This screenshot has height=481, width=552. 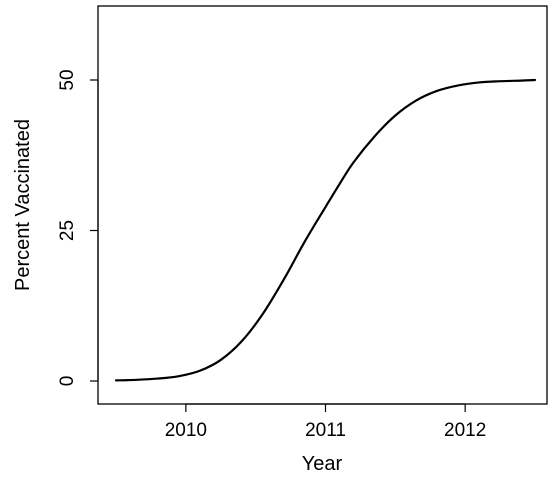 What do you see at coordinates (465, 430) in the screenshot?
I see `x-tick-label: 2012` at bounding box center [465, 430].